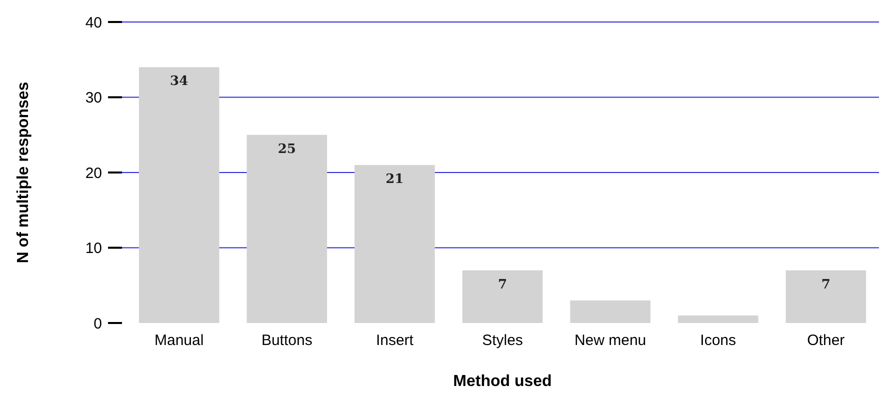 Image resolution: width=883 pixels, height=402 pixels. Describe the element at coordinates (287, 149) in the screenshot. I see `data-label: 25` at that location.